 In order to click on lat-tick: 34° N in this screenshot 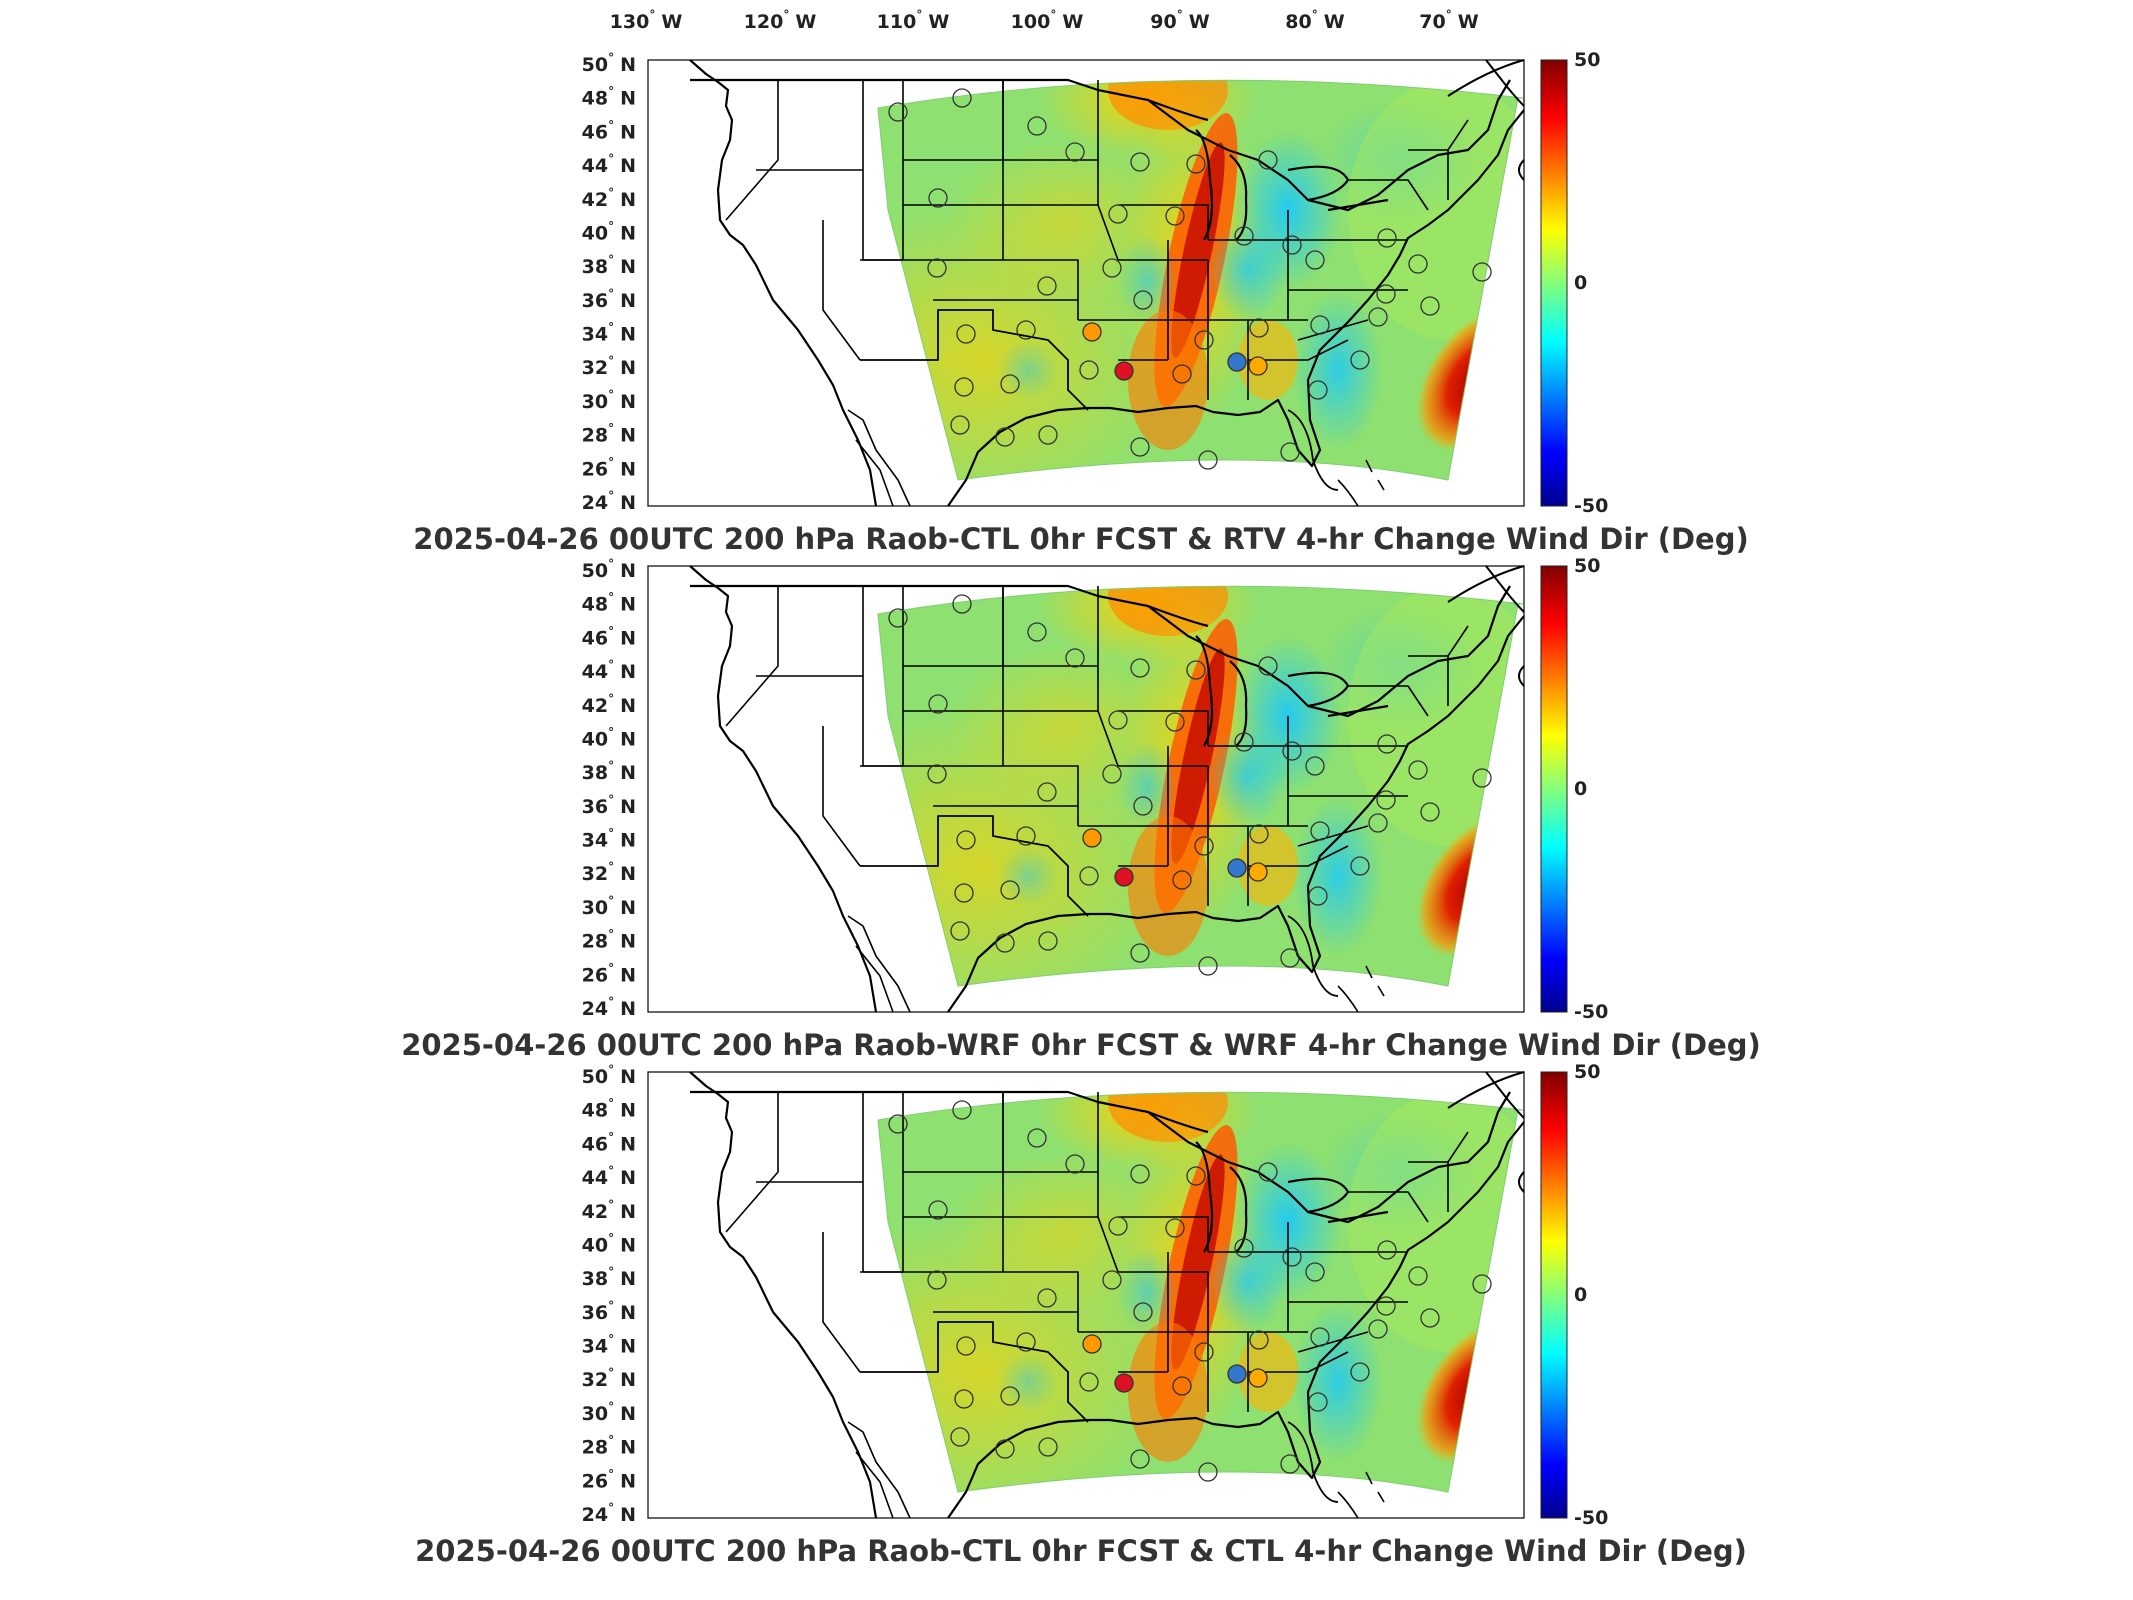, I will do `click(609, 1345)`.